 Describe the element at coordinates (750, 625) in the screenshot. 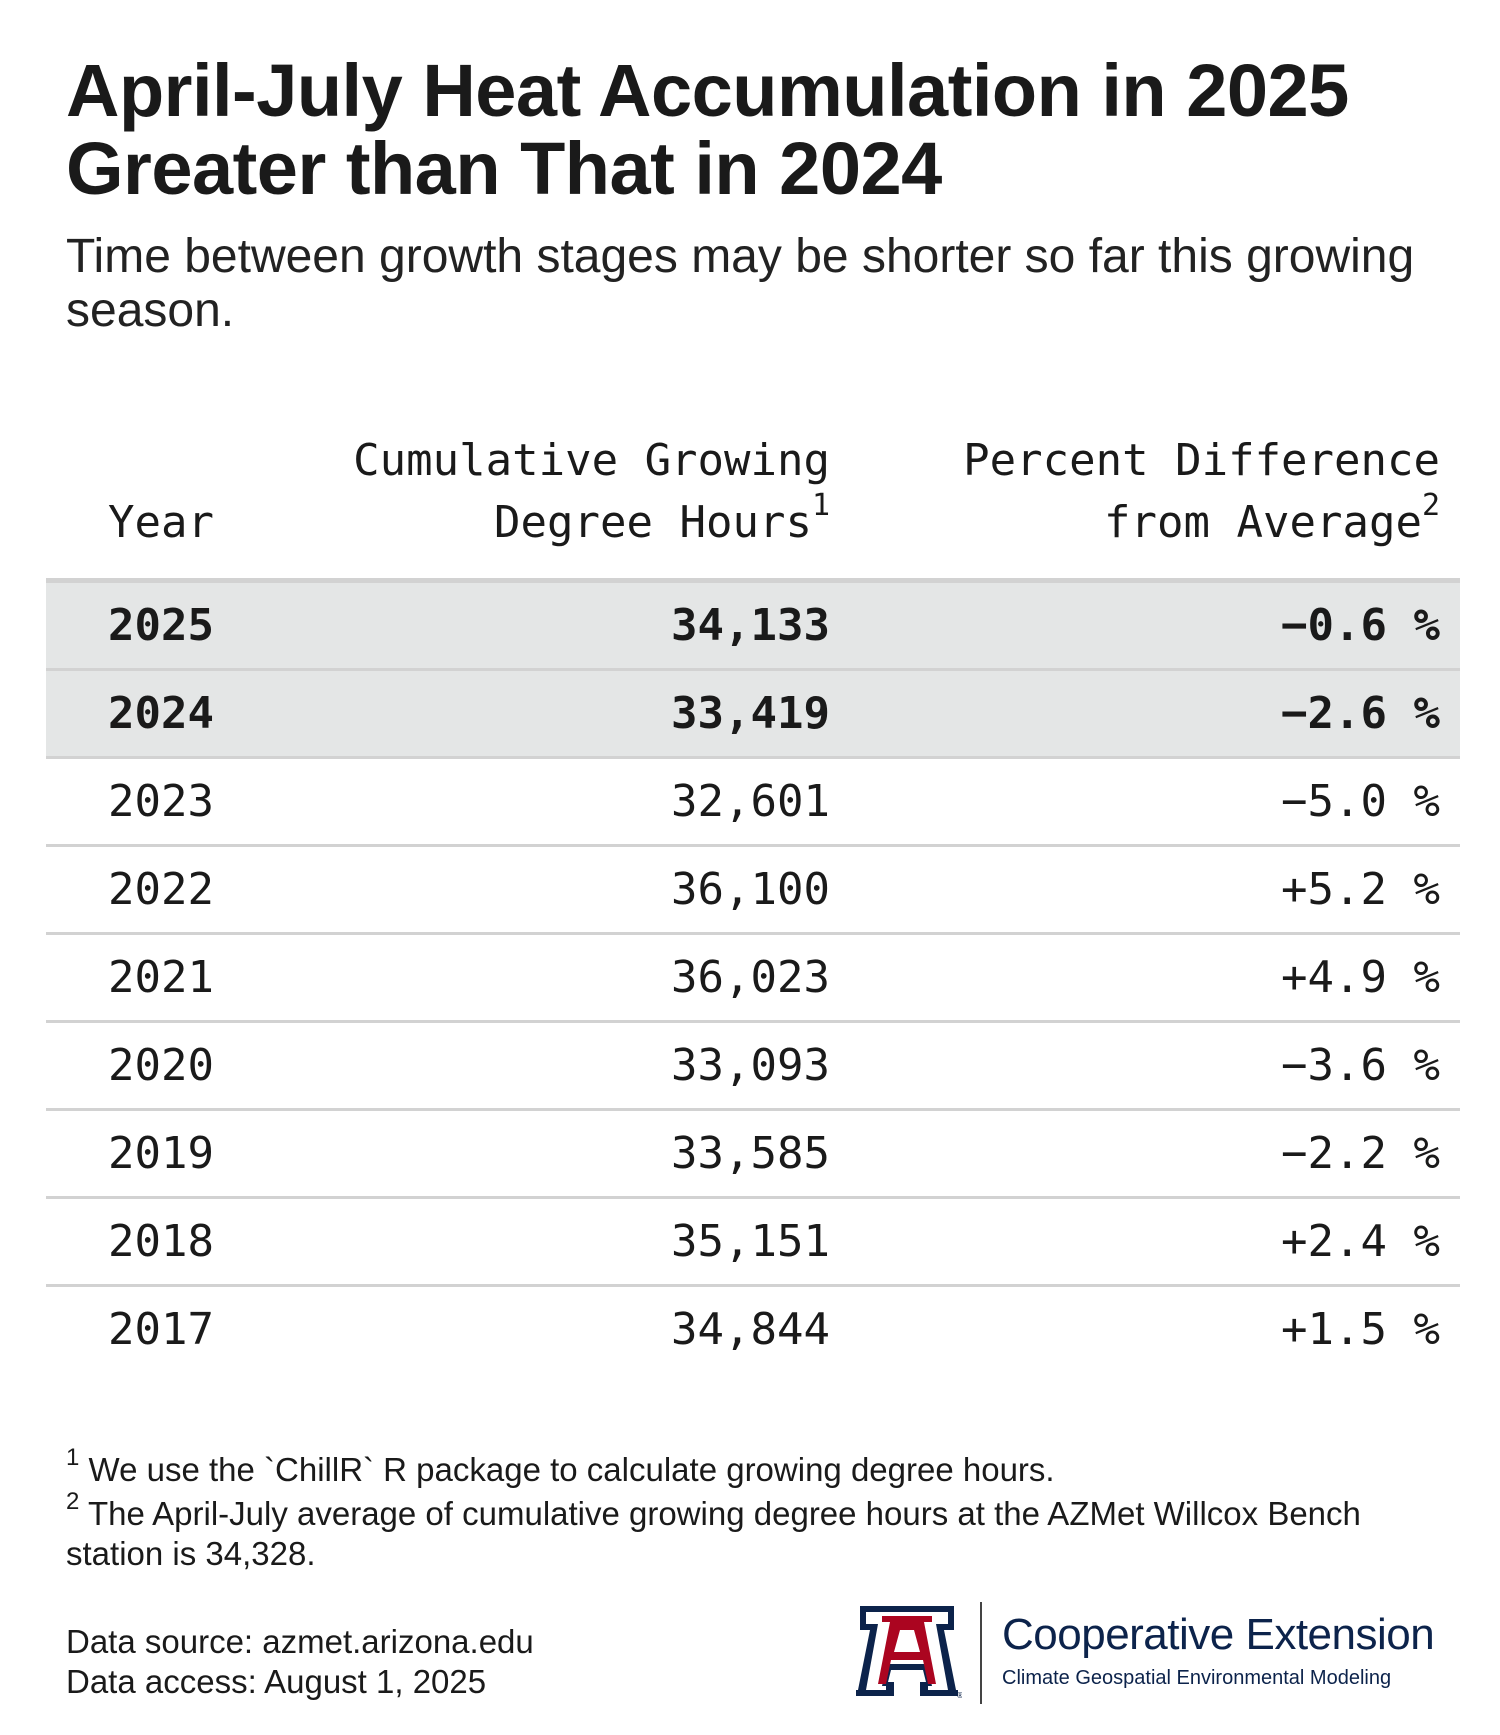

I see `cell-growing-degree-hours: 34,133` at that location.